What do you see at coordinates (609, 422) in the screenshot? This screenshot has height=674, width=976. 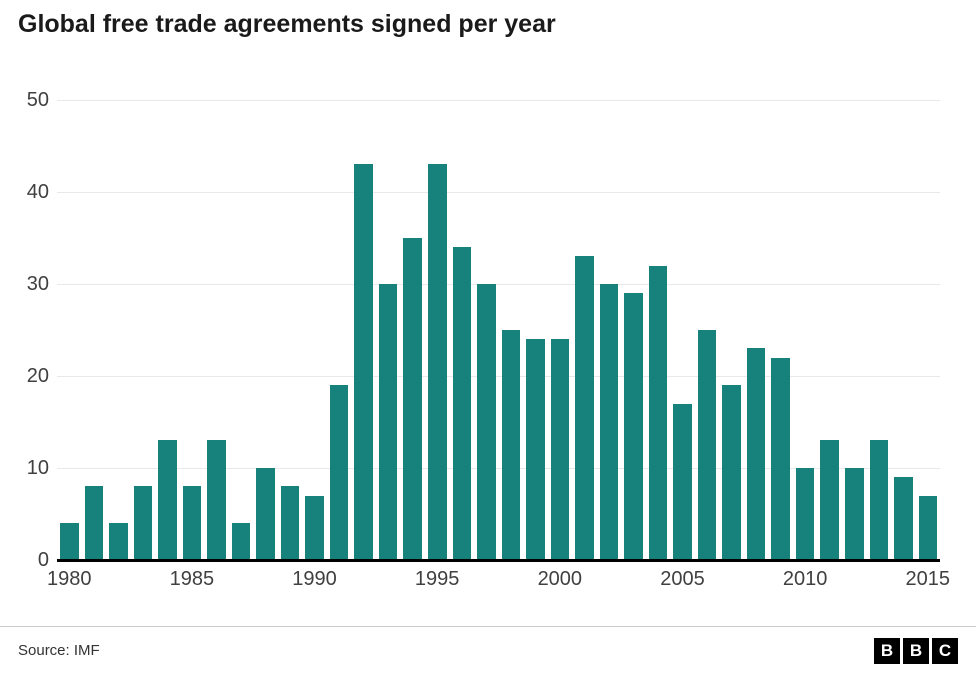 I see `bar-2002` at bounding box center [609, 422].